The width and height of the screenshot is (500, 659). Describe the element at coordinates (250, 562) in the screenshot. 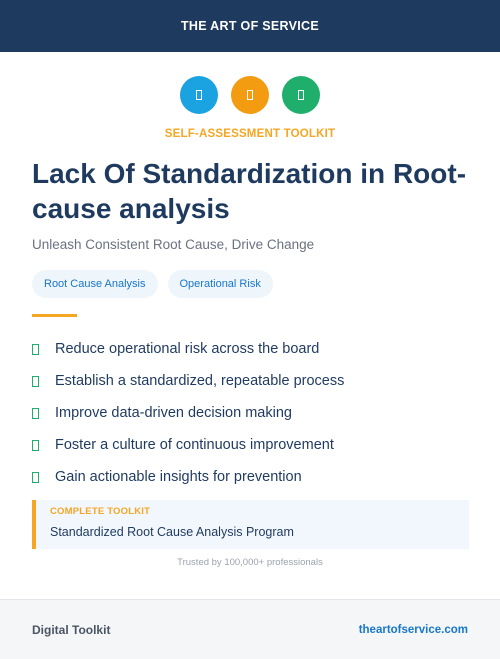

I see `trust-note: Trusted by 100,000+ professionals` at that location.